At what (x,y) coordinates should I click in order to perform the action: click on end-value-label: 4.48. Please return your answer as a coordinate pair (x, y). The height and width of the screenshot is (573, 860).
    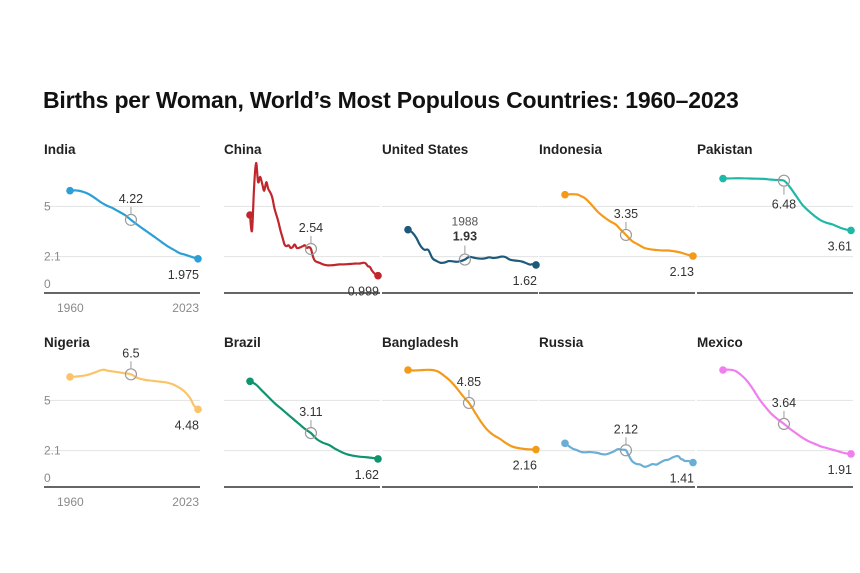
    Looking at the image, I should click on (187, 425).